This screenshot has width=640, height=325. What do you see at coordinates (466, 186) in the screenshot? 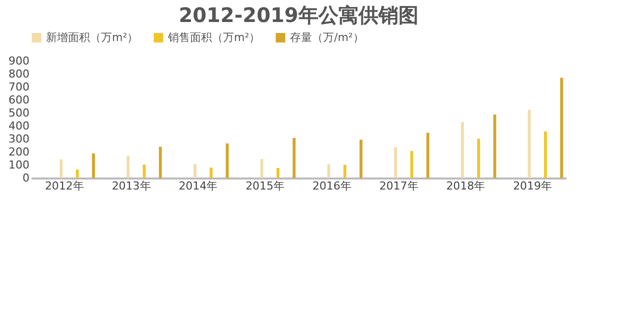
I see `x-tick-label: 2018年` at bounding box center [466, 186].